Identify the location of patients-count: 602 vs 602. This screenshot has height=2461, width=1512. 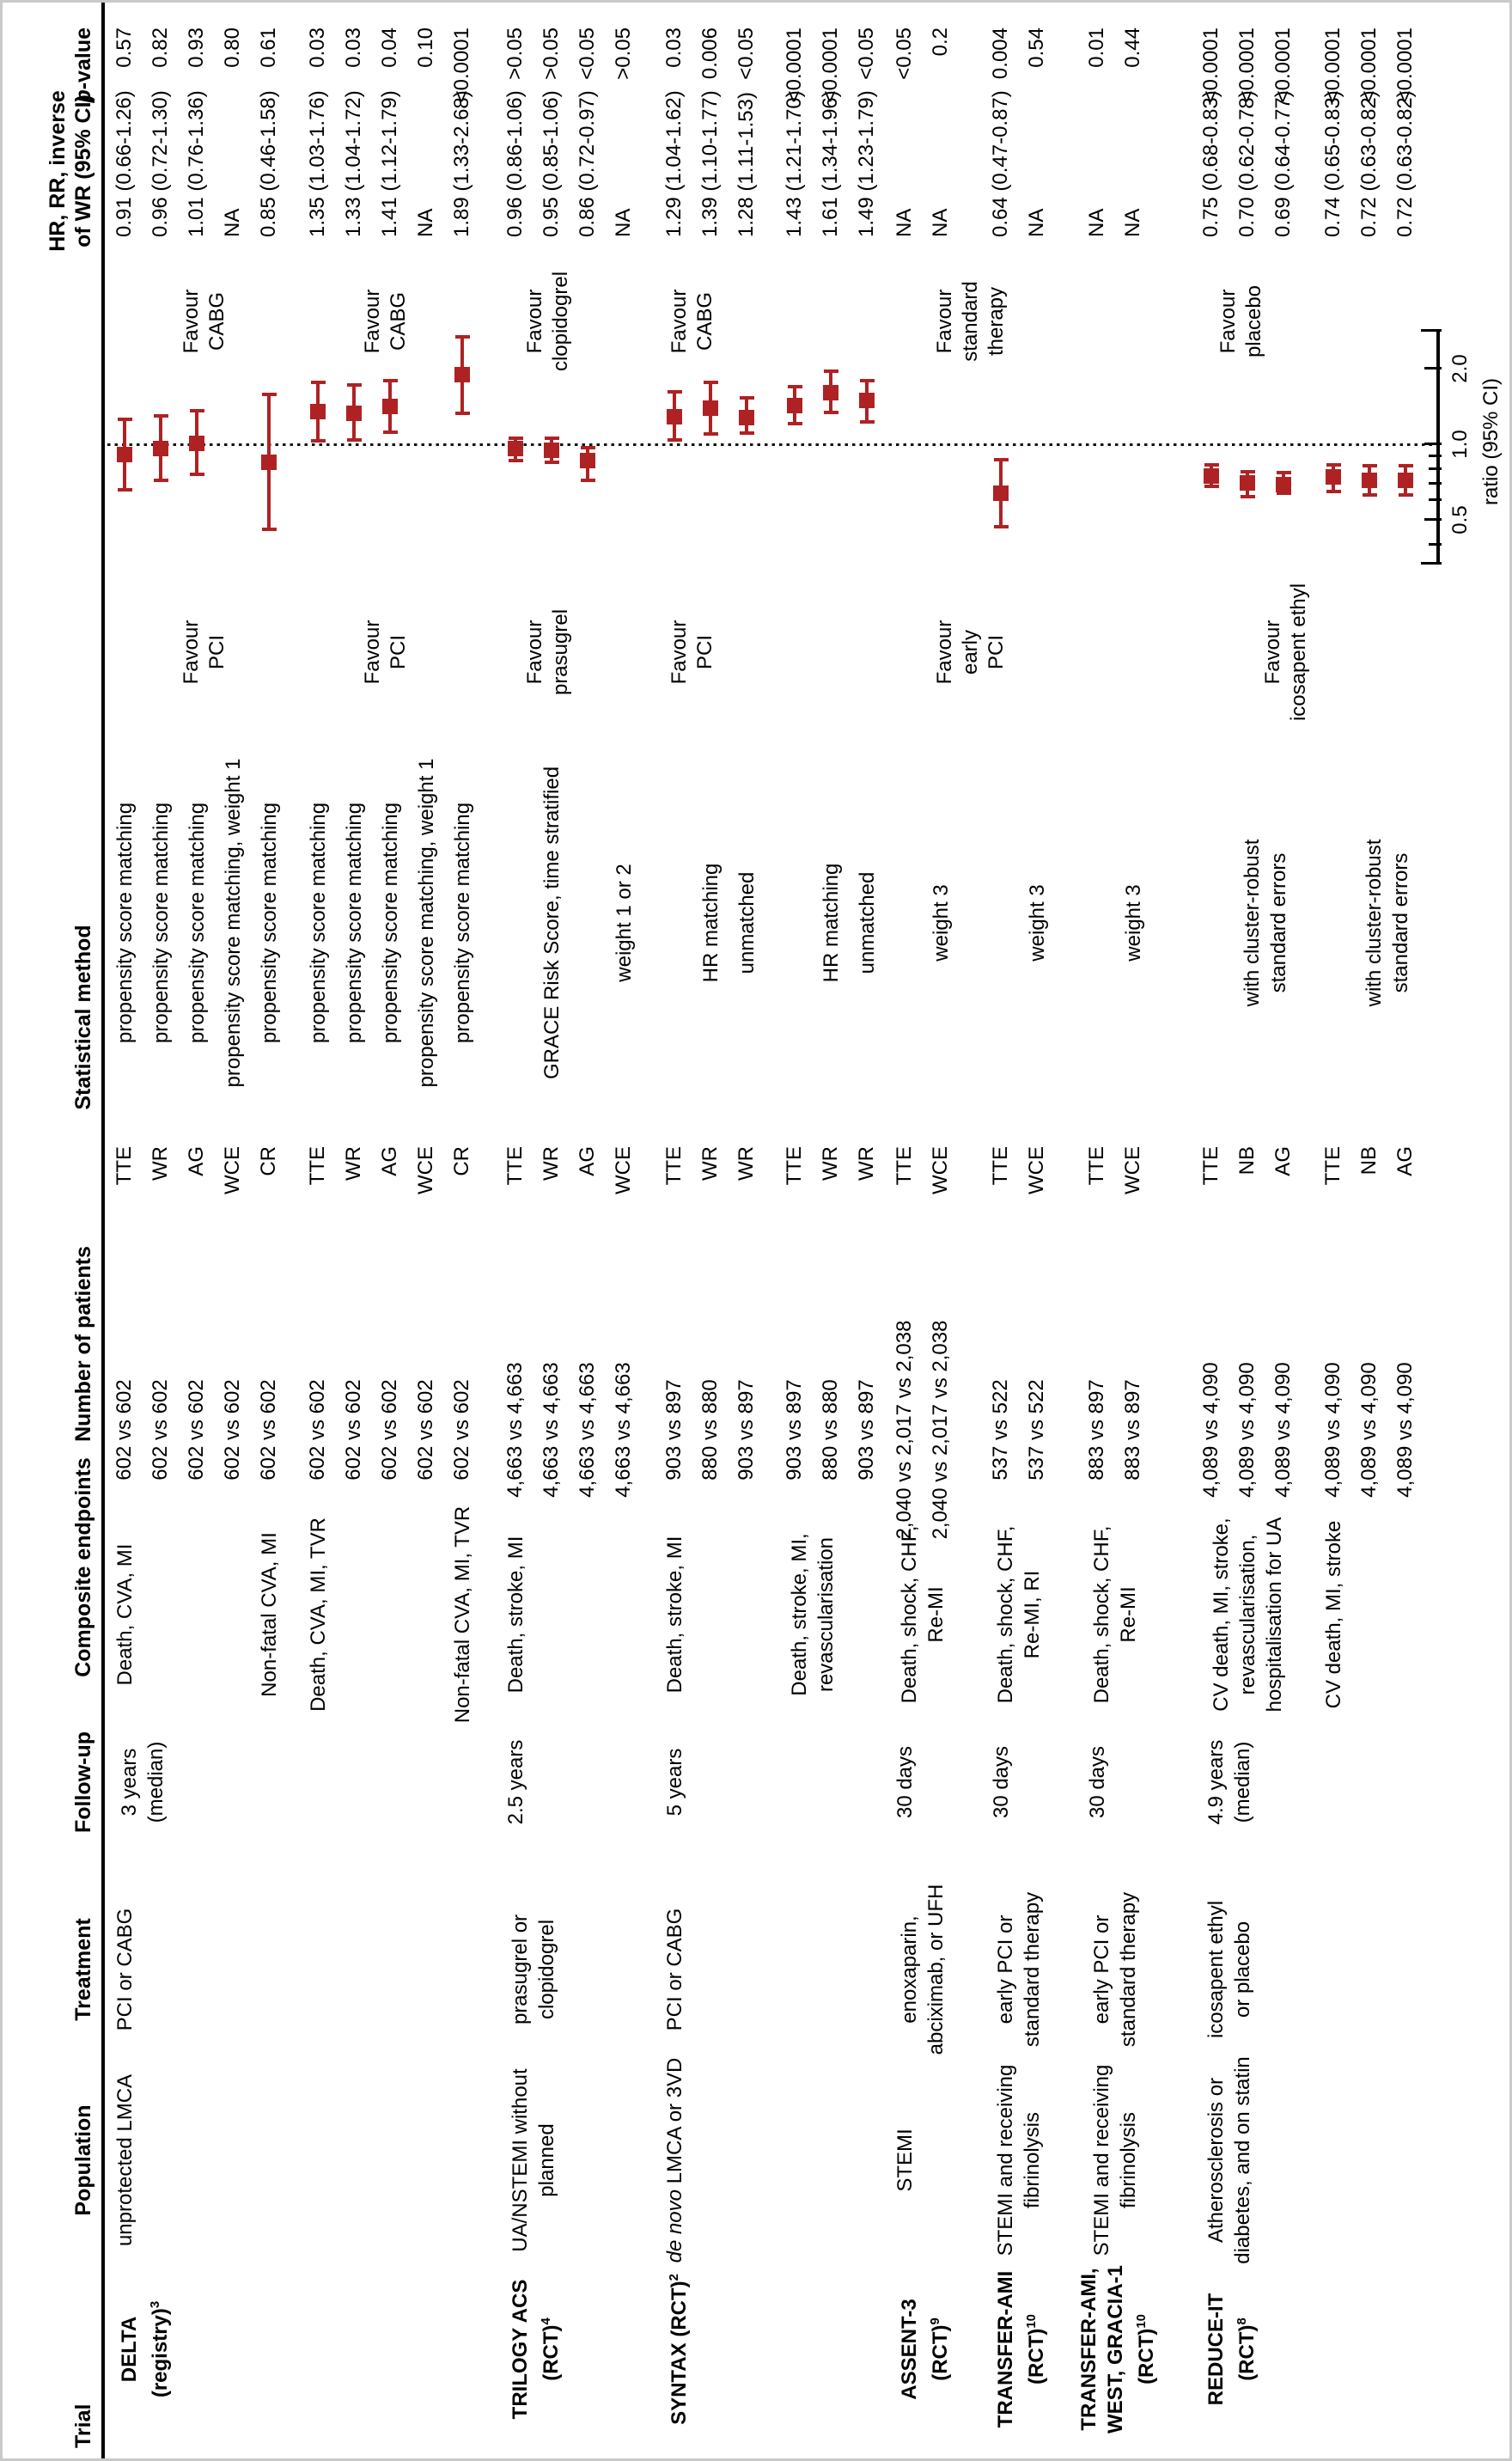
(425, 1430).